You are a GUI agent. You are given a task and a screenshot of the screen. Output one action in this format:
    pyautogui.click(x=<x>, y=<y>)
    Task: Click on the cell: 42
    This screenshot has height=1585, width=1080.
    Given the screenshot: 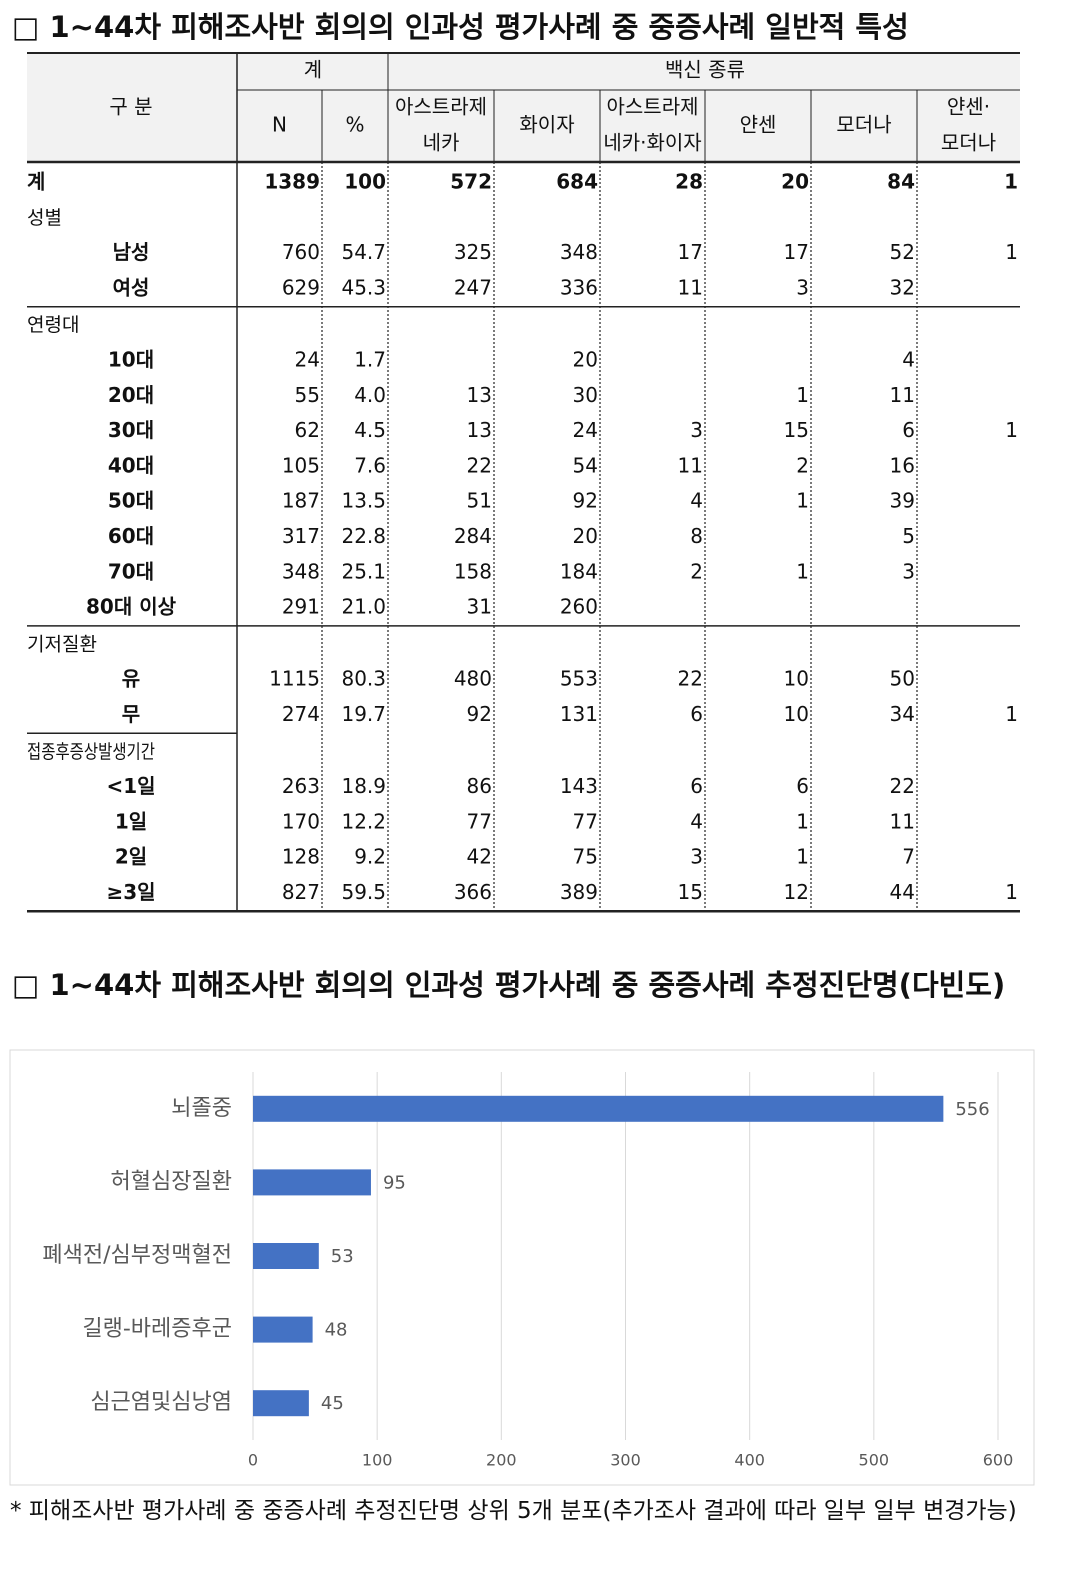 What is the action you would take?
    pyautogui.click(x=479, y=857)
    